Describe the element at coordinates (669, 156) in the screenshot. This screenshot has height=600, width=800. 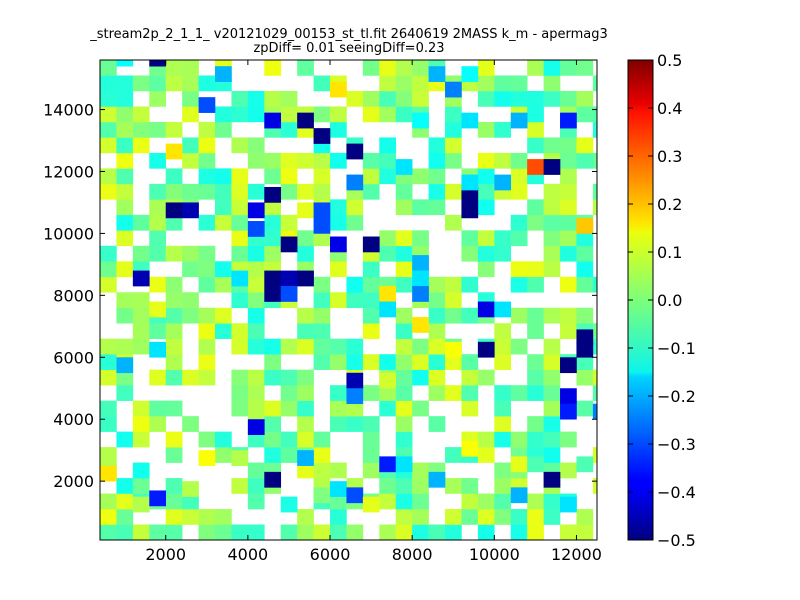
I see `colorbar-tick-label: 0.3` at that location.